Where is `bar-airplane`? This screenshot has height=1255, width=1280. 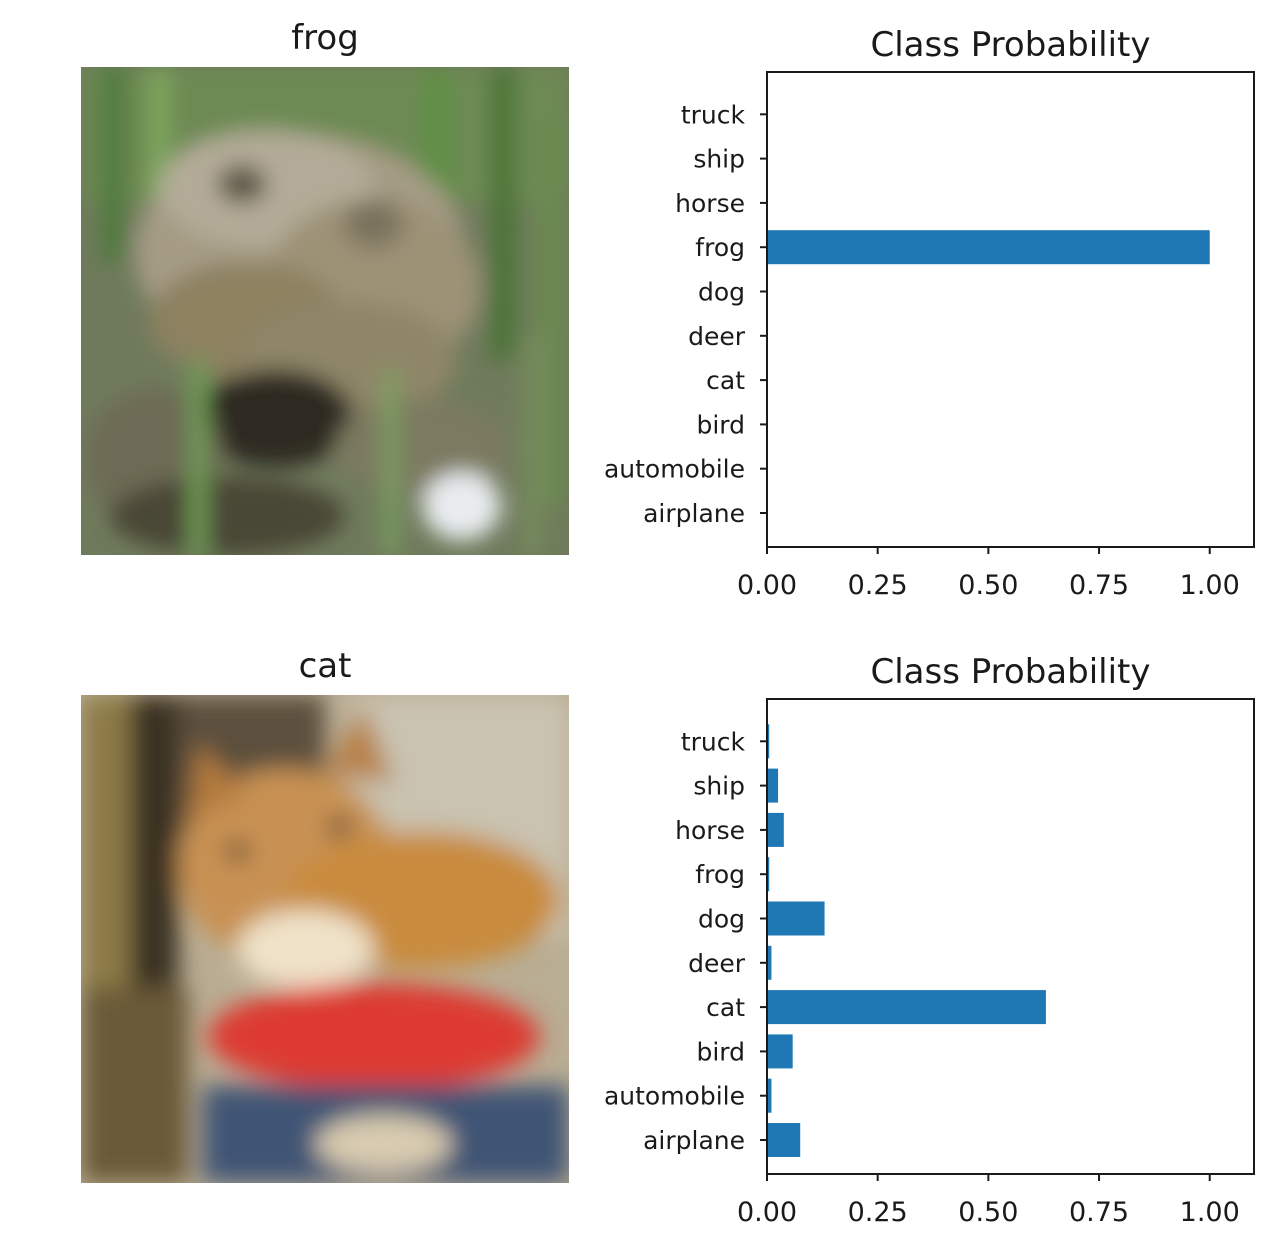 bar-airplane is located at coordinates (784, 1140).